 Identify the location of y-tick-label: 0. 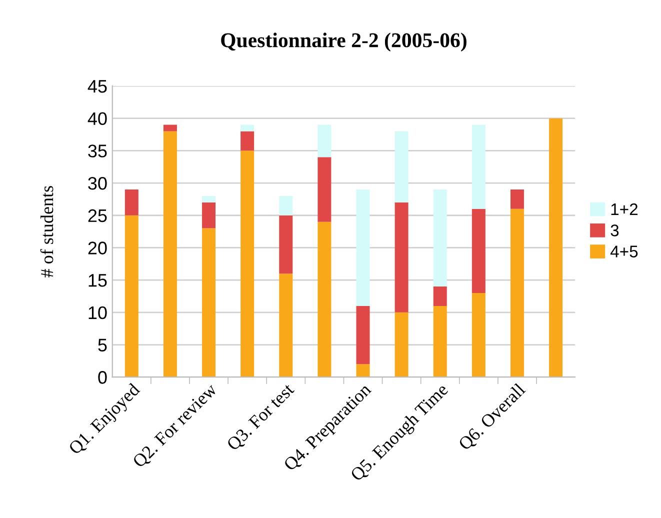
(102, 377).